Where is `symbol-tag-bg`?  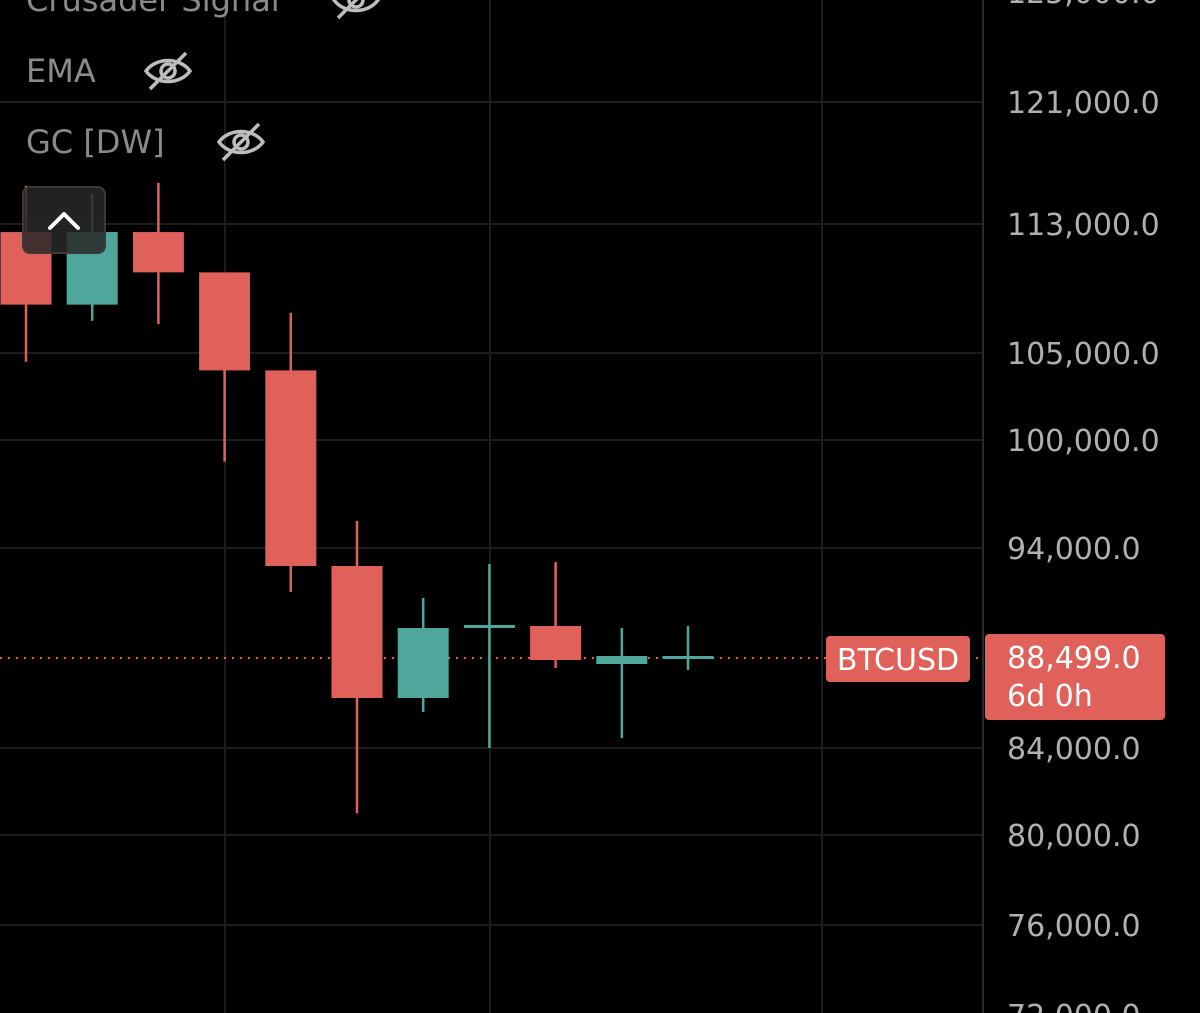
symbol-tag-bg is located at coordinates (898, 659).